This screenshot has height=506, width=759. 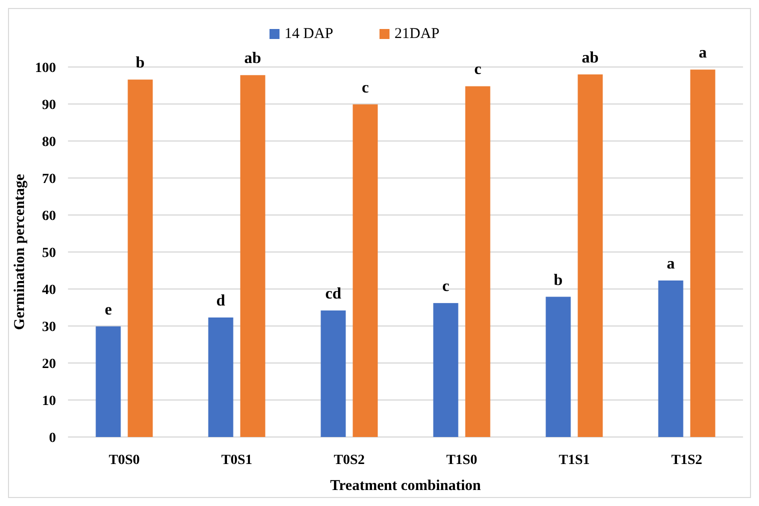 What do you see at coordinates (108, 309) in the screenshot?
I see `annotation: e` at bounding box center [108, 309].